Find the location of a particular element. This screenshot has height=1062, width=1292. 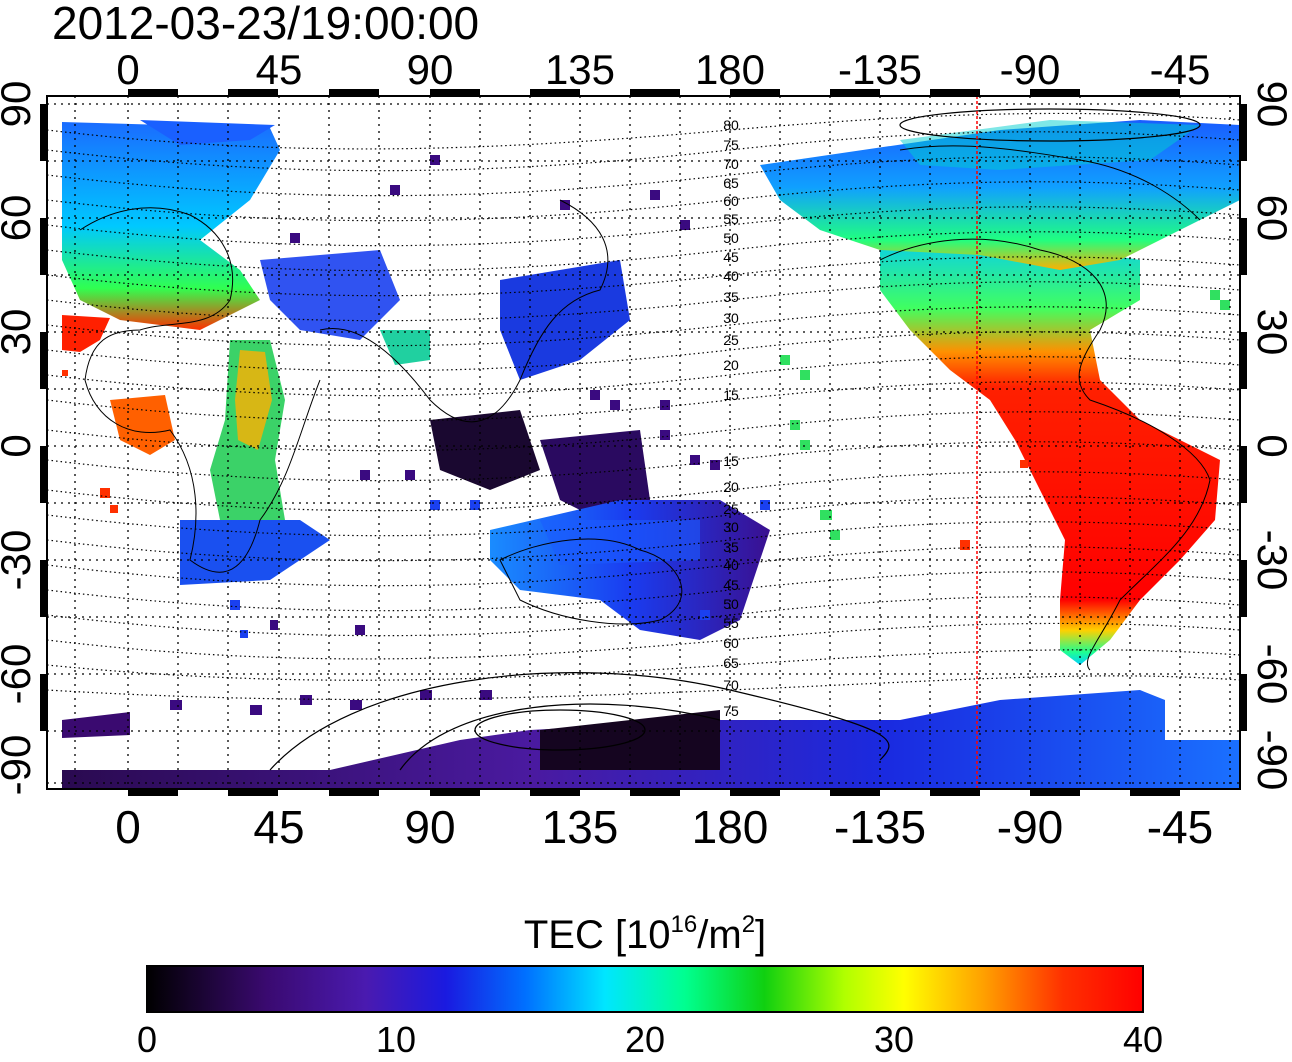

top-longitude-labels: 0 45 90 135 180 -135 -90 -45 is located at coordinates (663, 69).